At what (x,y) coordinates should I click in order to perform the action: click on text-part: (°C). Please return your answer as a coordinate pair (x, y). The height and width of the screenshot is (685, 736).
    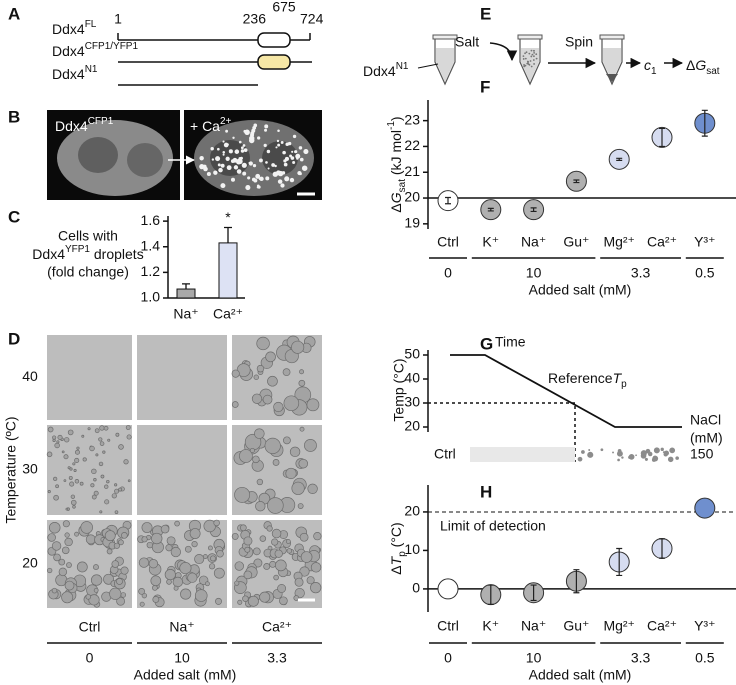
    Looking at the image, I should click on (396, 536).